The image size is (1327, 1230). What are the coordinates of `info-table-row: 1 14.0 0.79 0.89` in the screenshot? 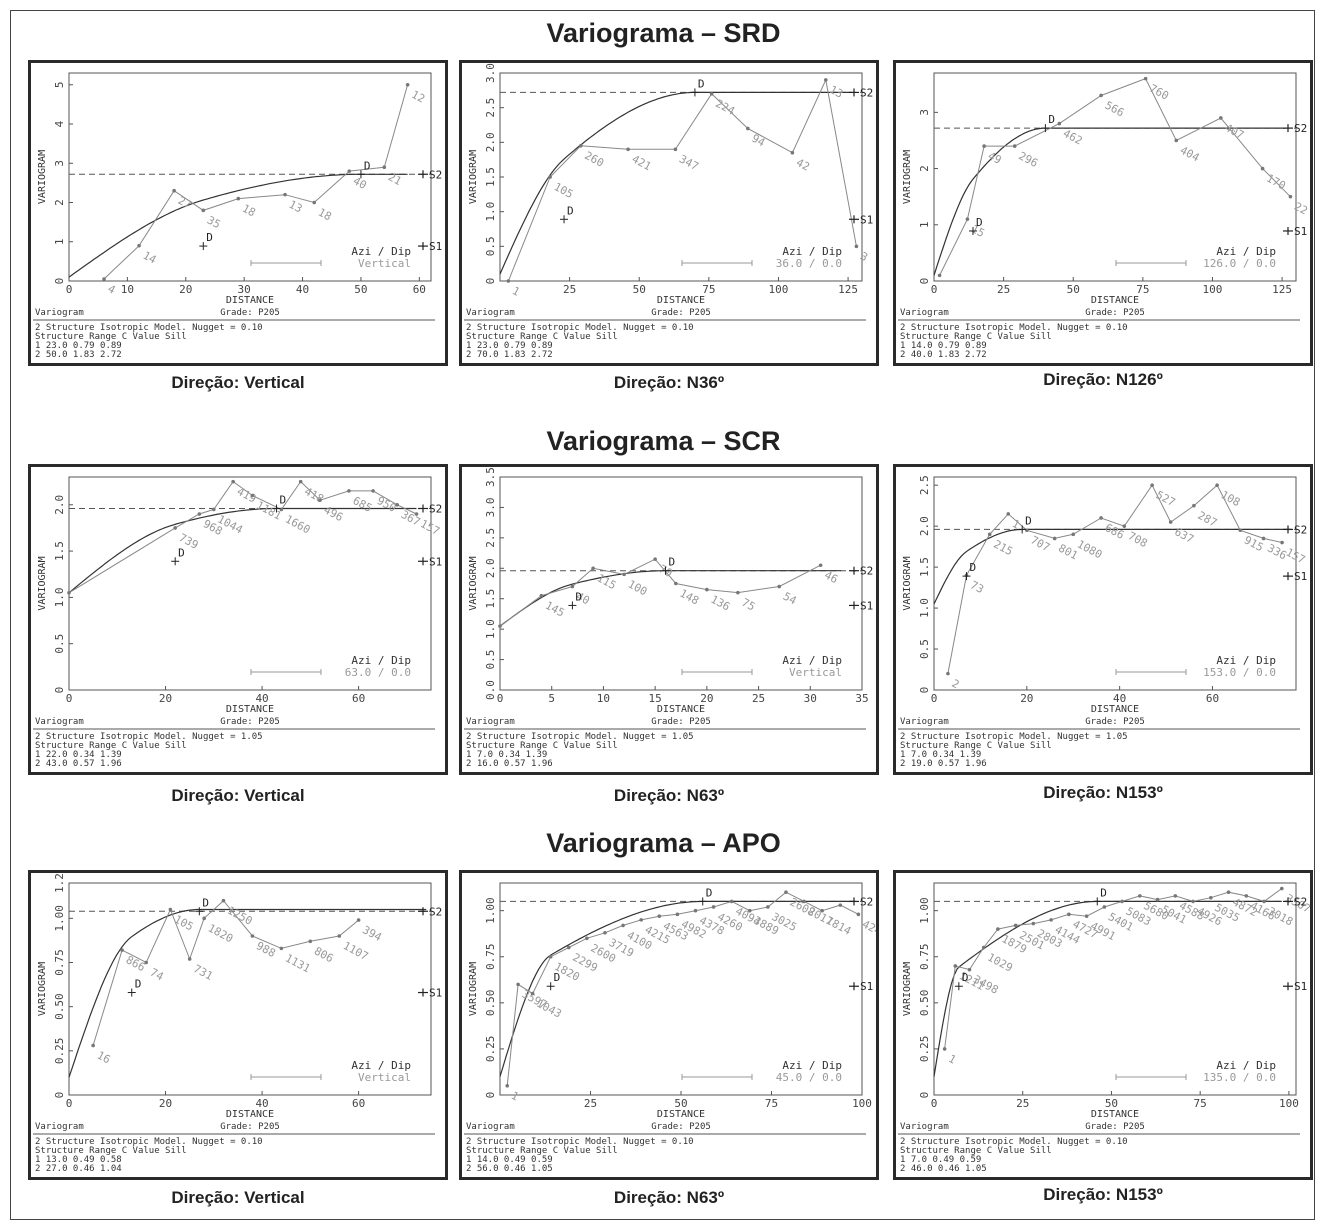 It's located at (943, 346).